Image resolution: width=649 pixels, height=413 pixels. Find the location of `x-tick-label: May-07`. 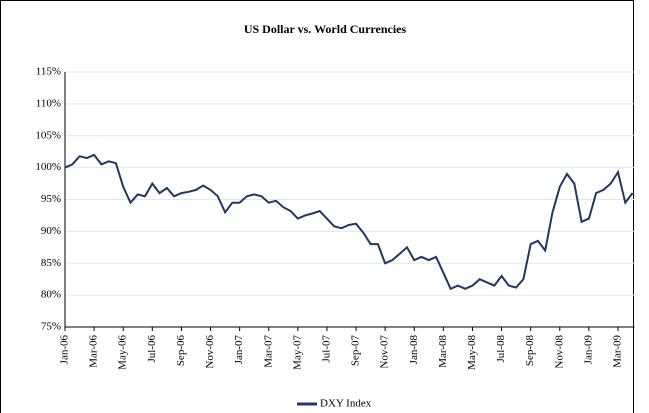

x-tick-label: May-07 is located at coordinates (297, 352).